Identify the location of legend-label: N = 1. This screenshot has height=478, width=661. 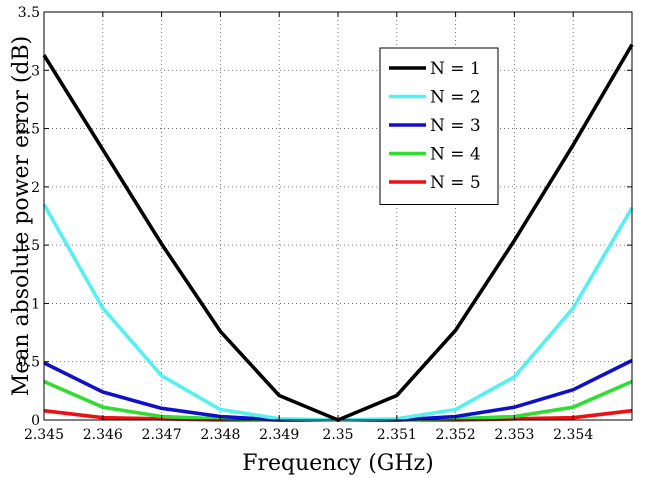
(455, 69).